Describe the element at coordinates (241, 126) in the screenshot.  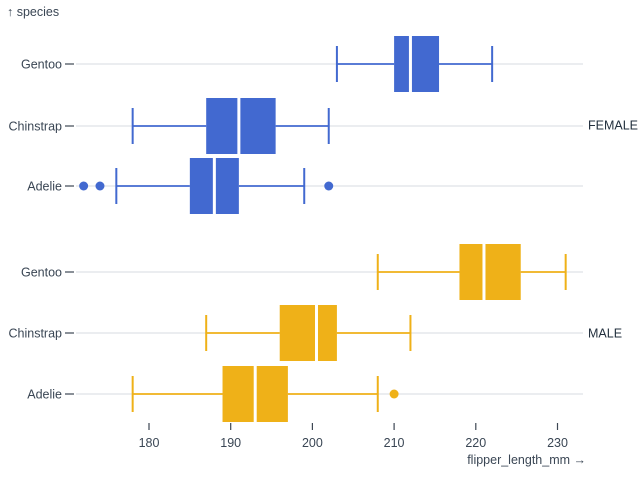
I see `box-female-chinstrap` at that location.